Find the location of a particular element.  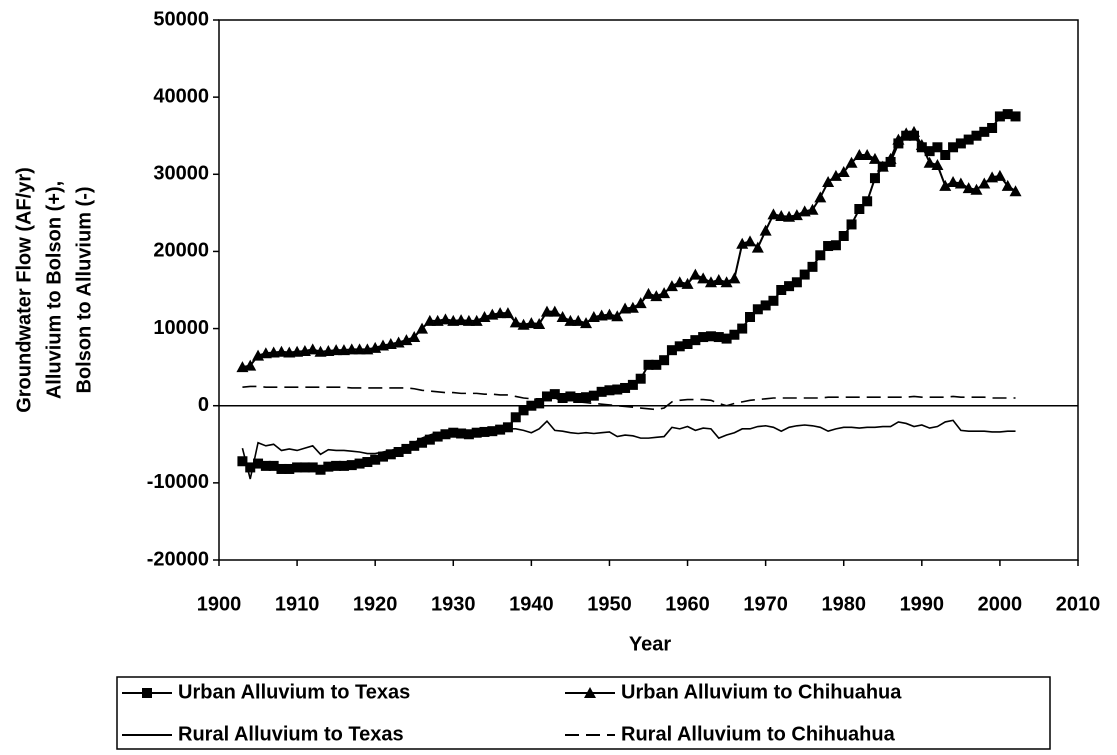

y-tick-label: 50000 is located at coordinates (181, 19).